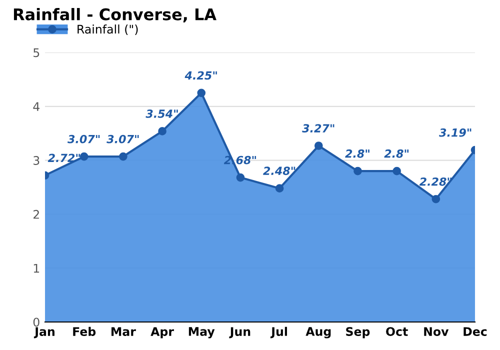 The width and height of the screenshot is (500, 350). I want to click on x-tick-label: Apr, so click(162, 332).